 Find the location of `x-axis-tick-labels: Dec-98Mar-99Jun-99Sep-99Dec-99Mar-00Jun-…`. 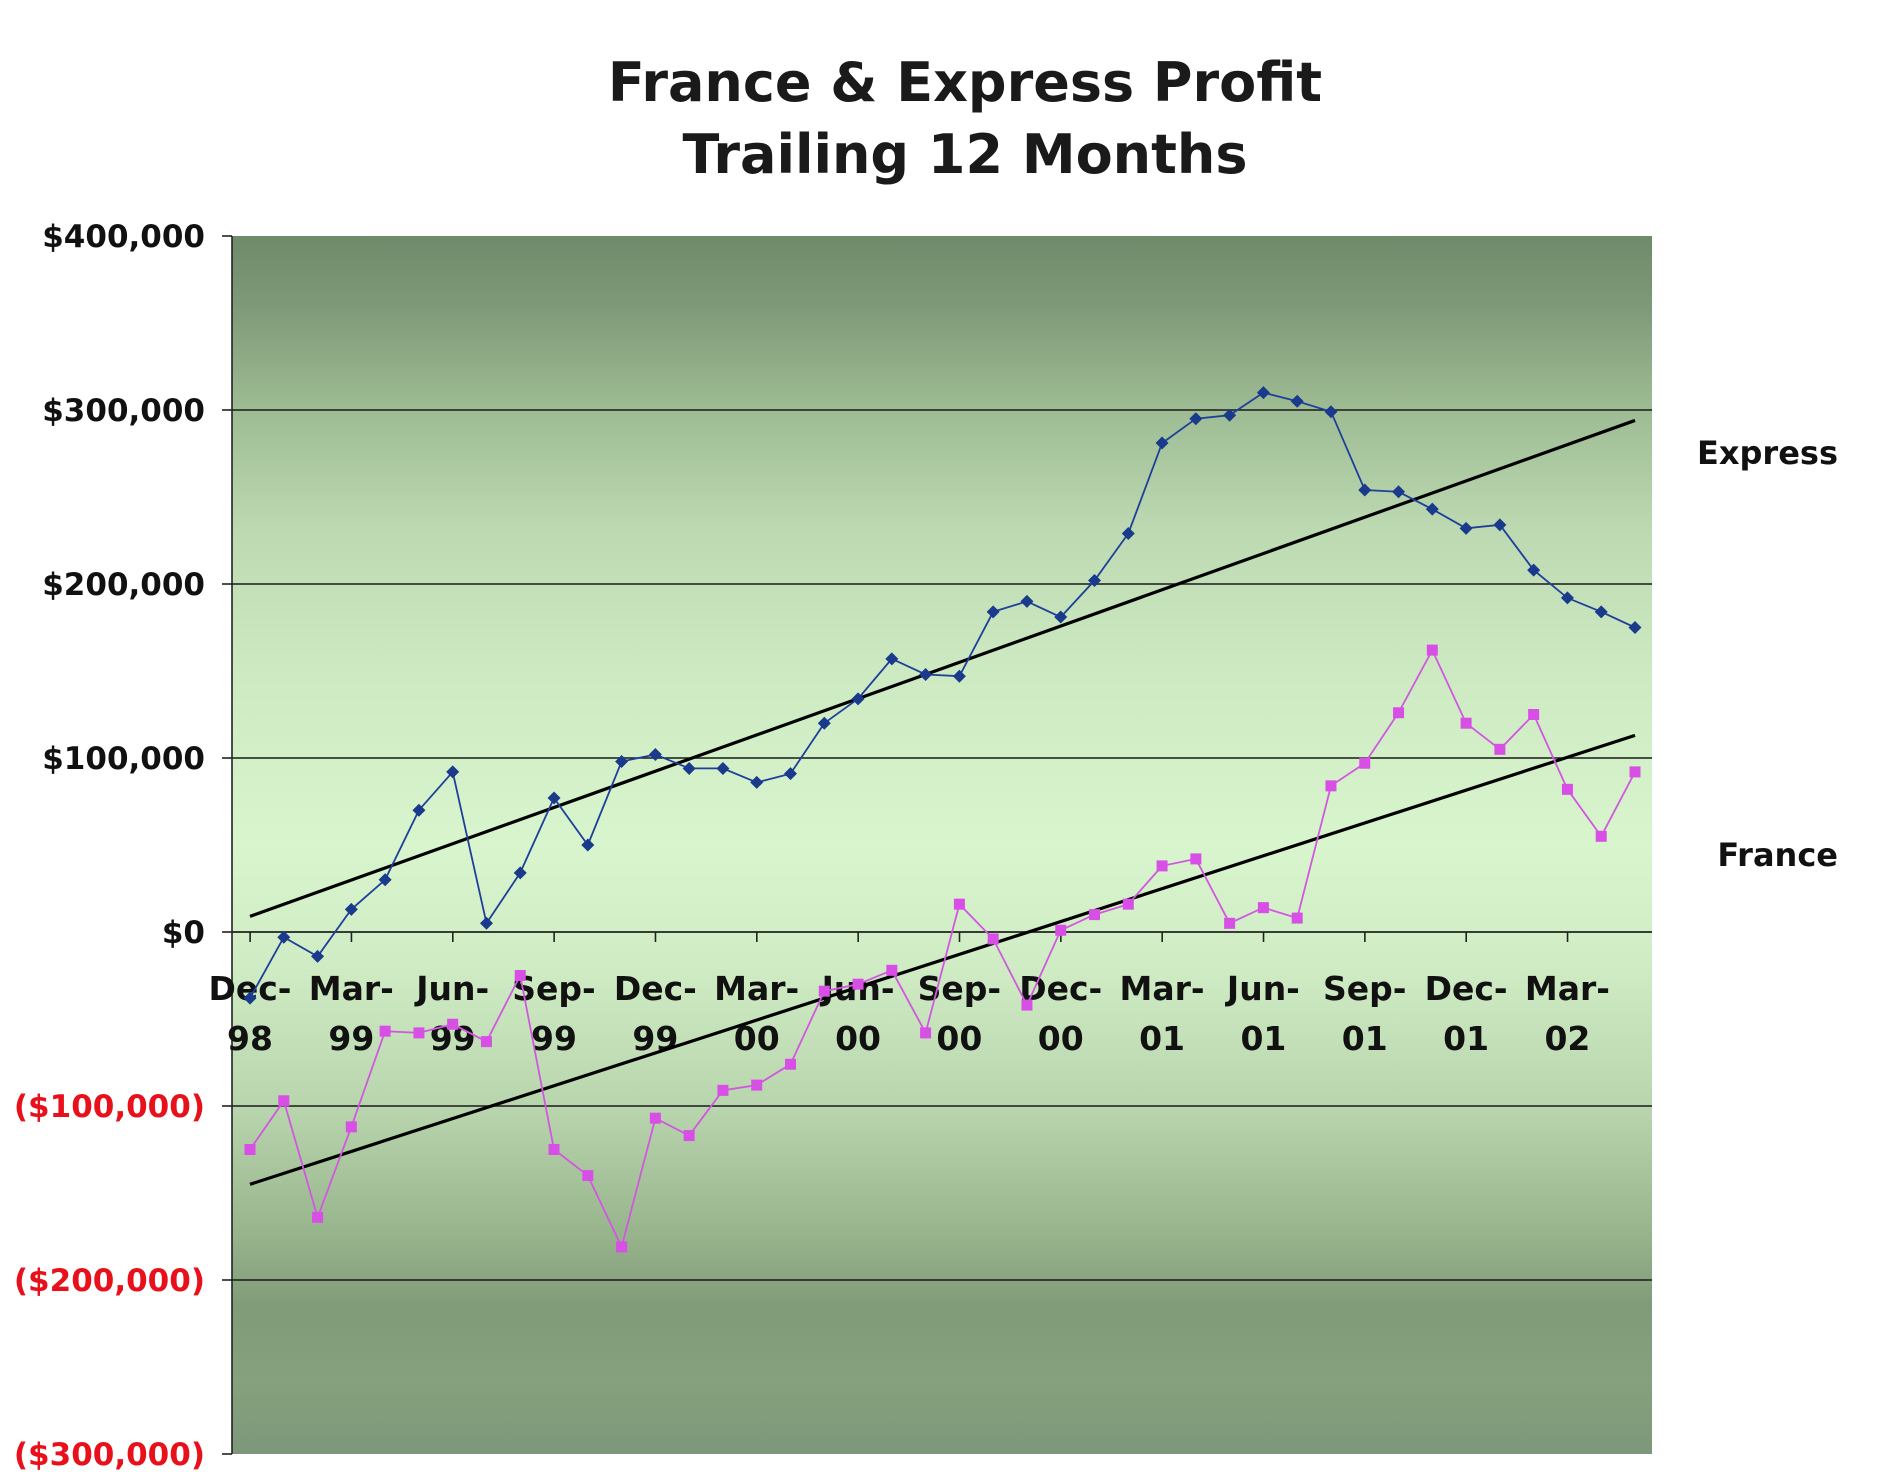

x-axis-tick-labels: Dec-98Mar-99Jun-99Sep-99Dec-99Mar-00Jun-… is located at coordinates (909, 1013).